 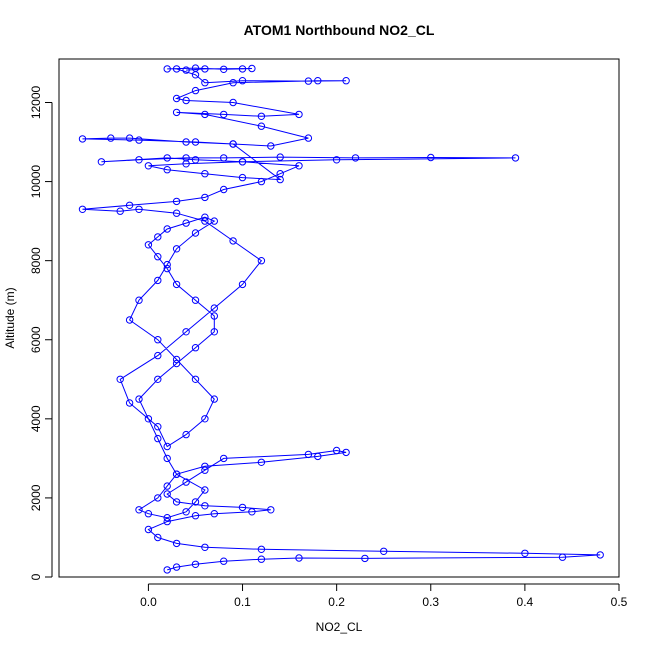 I want to click on y-tick-label: 4000, so click(x=36, y=418).